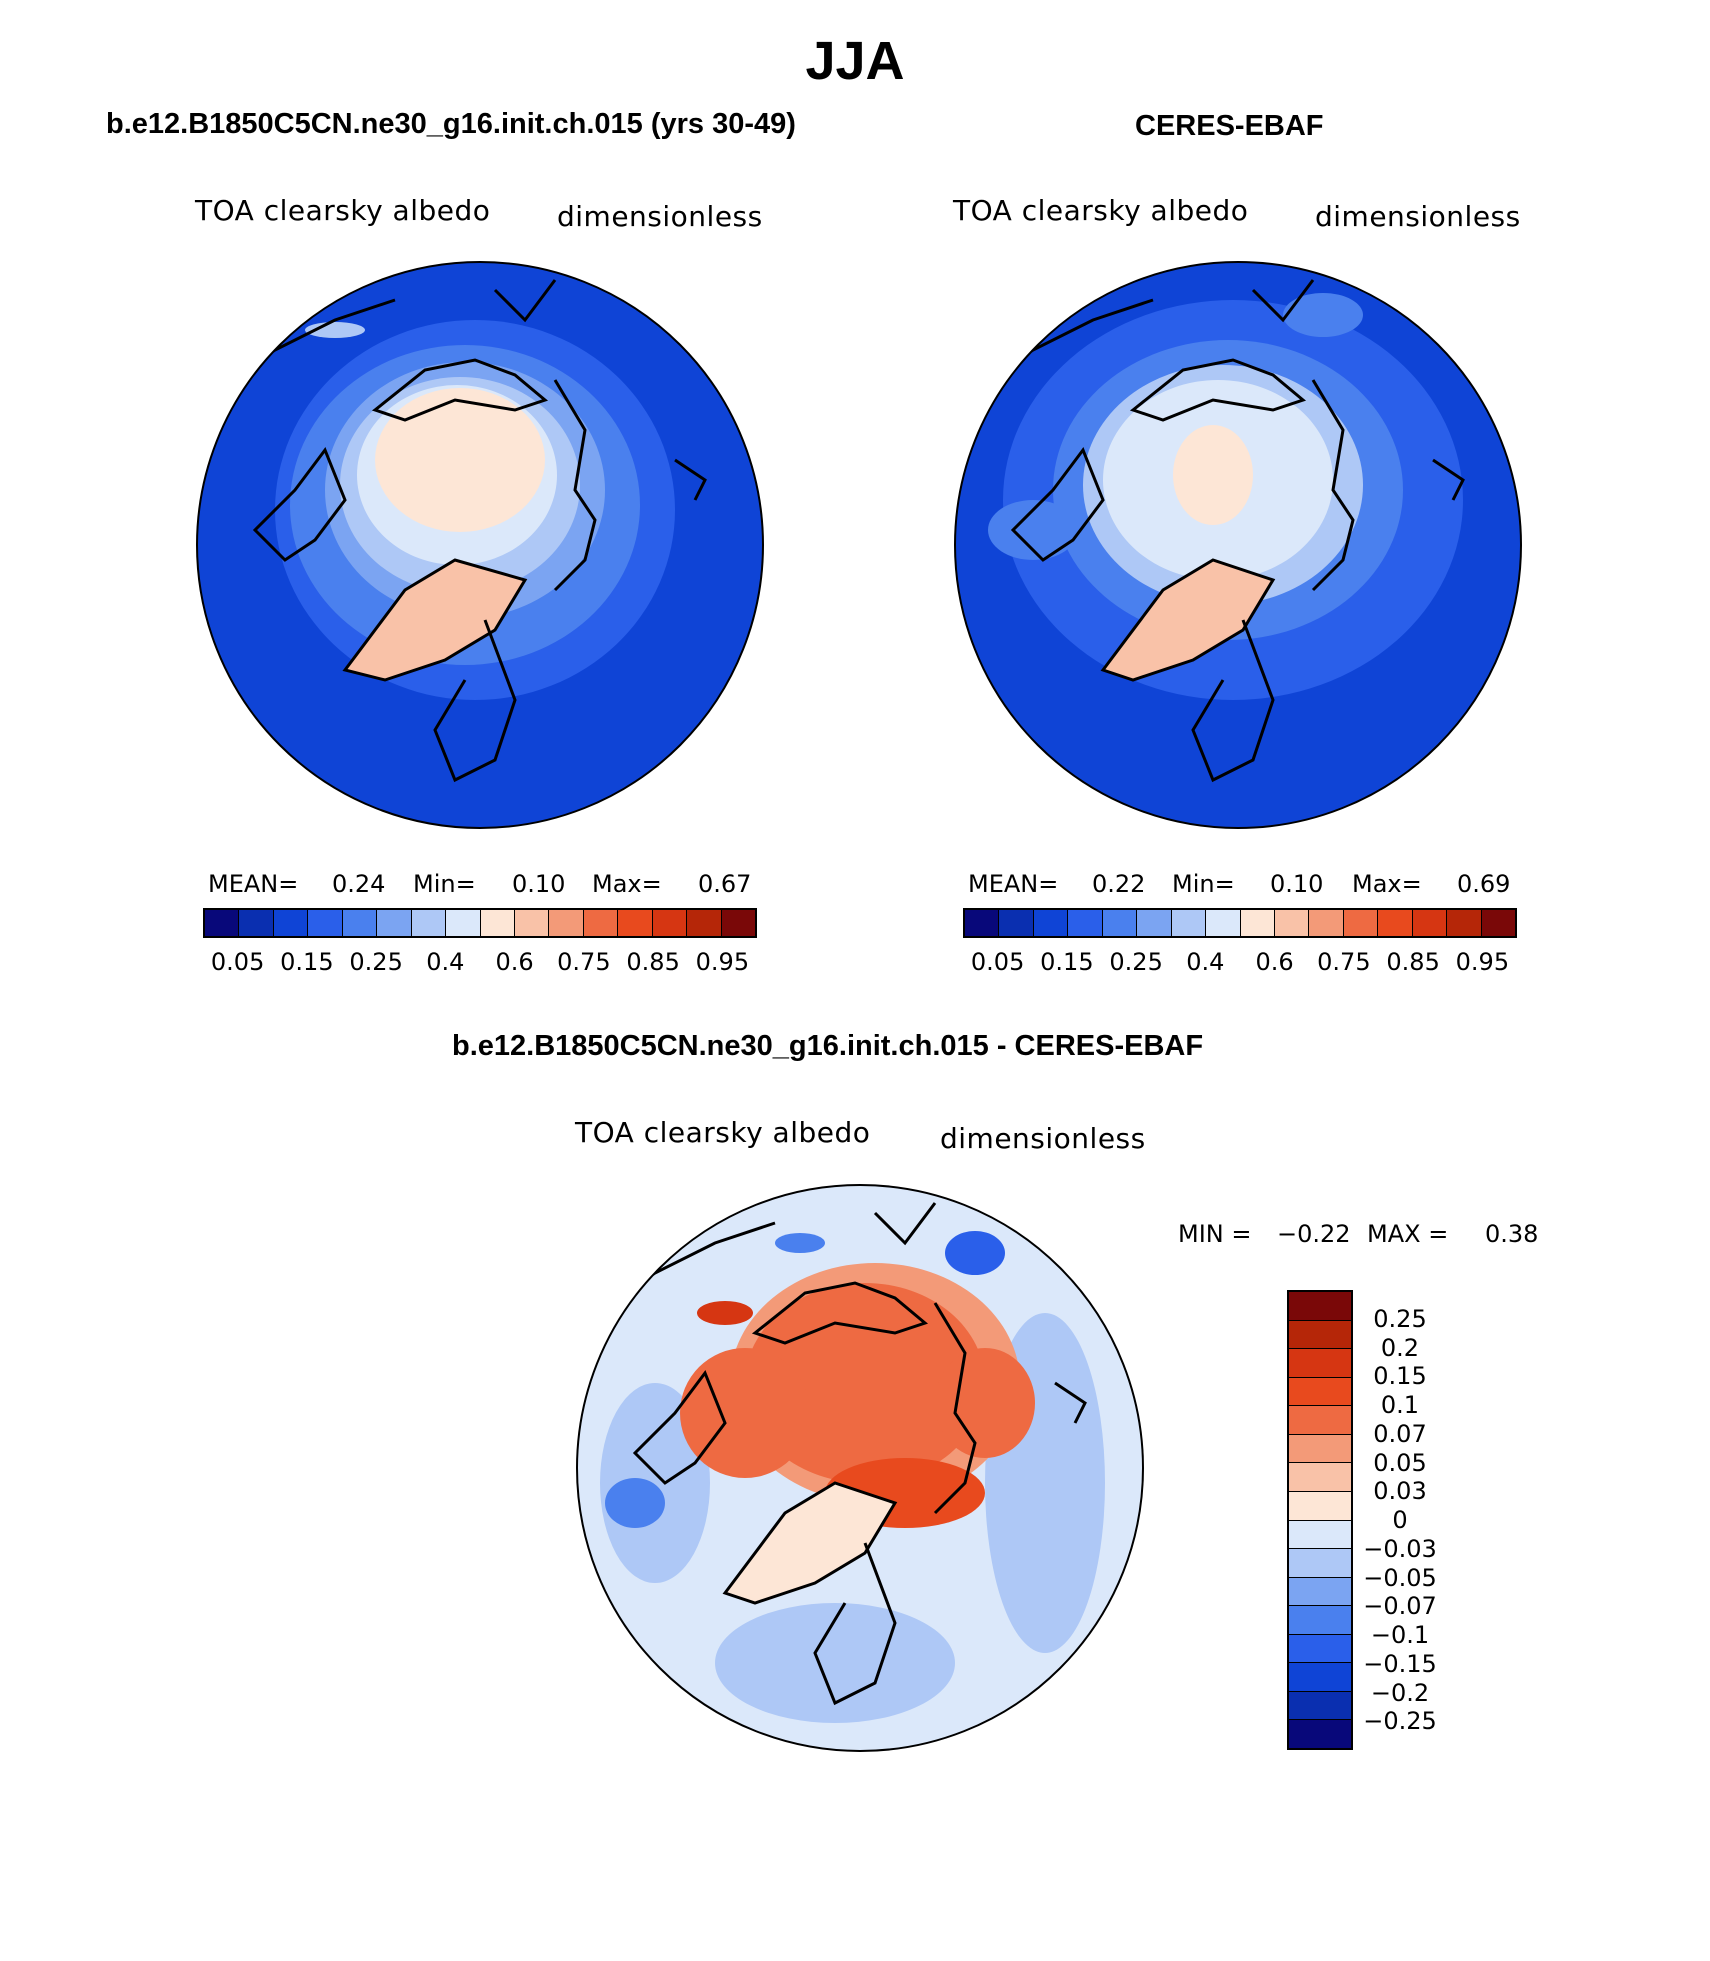 This screenshot has height=1961, width=1710. Describe the element at coordinates (1400, 1347) in the screenshot. I see `panel3-colorbar-tick-label: 0.2` at that location.